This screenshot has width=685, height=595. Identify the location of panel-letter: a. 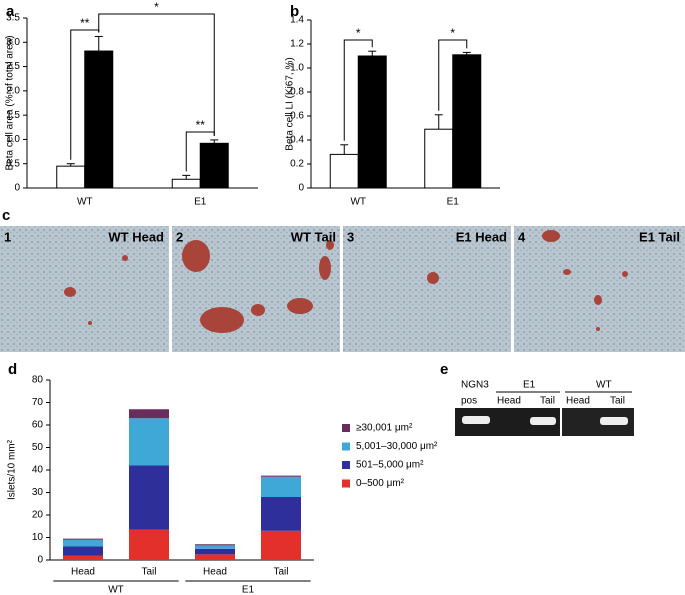
(10, 11).